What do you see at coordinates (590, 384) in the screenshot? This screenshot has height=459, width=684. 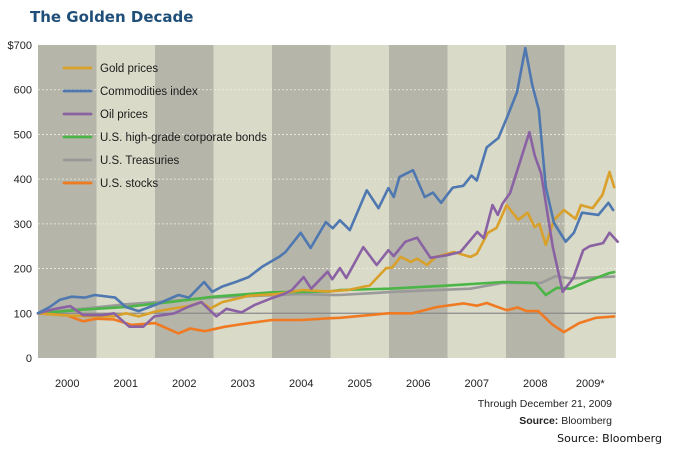 I see `x-tick-label: 2009*` at bounding box center [590, 384].